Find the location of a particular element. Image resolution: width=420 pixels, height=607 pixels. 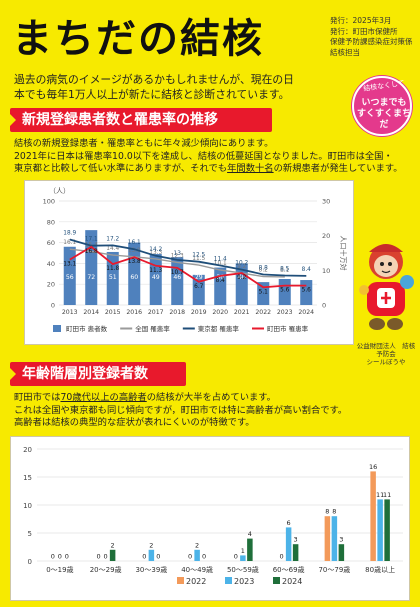

para-line: 高齢者は結核の典型的な症状が表れにくいのが特徴です。 is located at coordinates (134, 422).